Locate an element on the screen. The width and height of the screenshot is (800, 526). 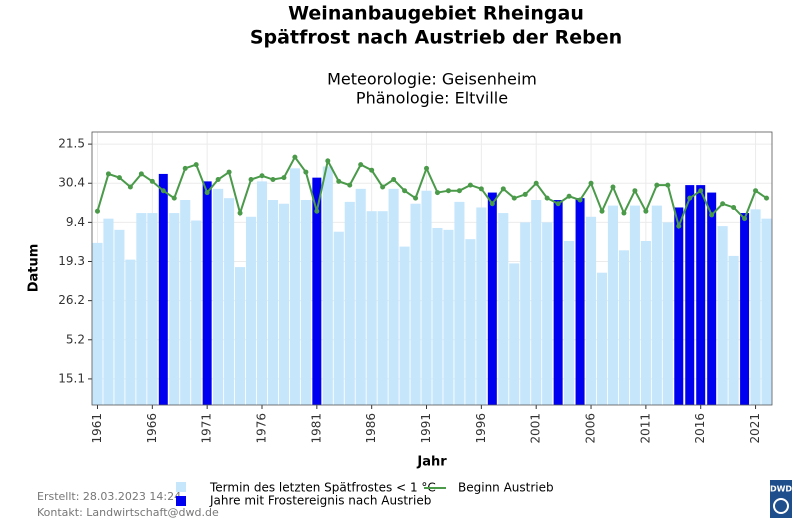
x-tick-label: 1991 is located at coordinates (426, 428).